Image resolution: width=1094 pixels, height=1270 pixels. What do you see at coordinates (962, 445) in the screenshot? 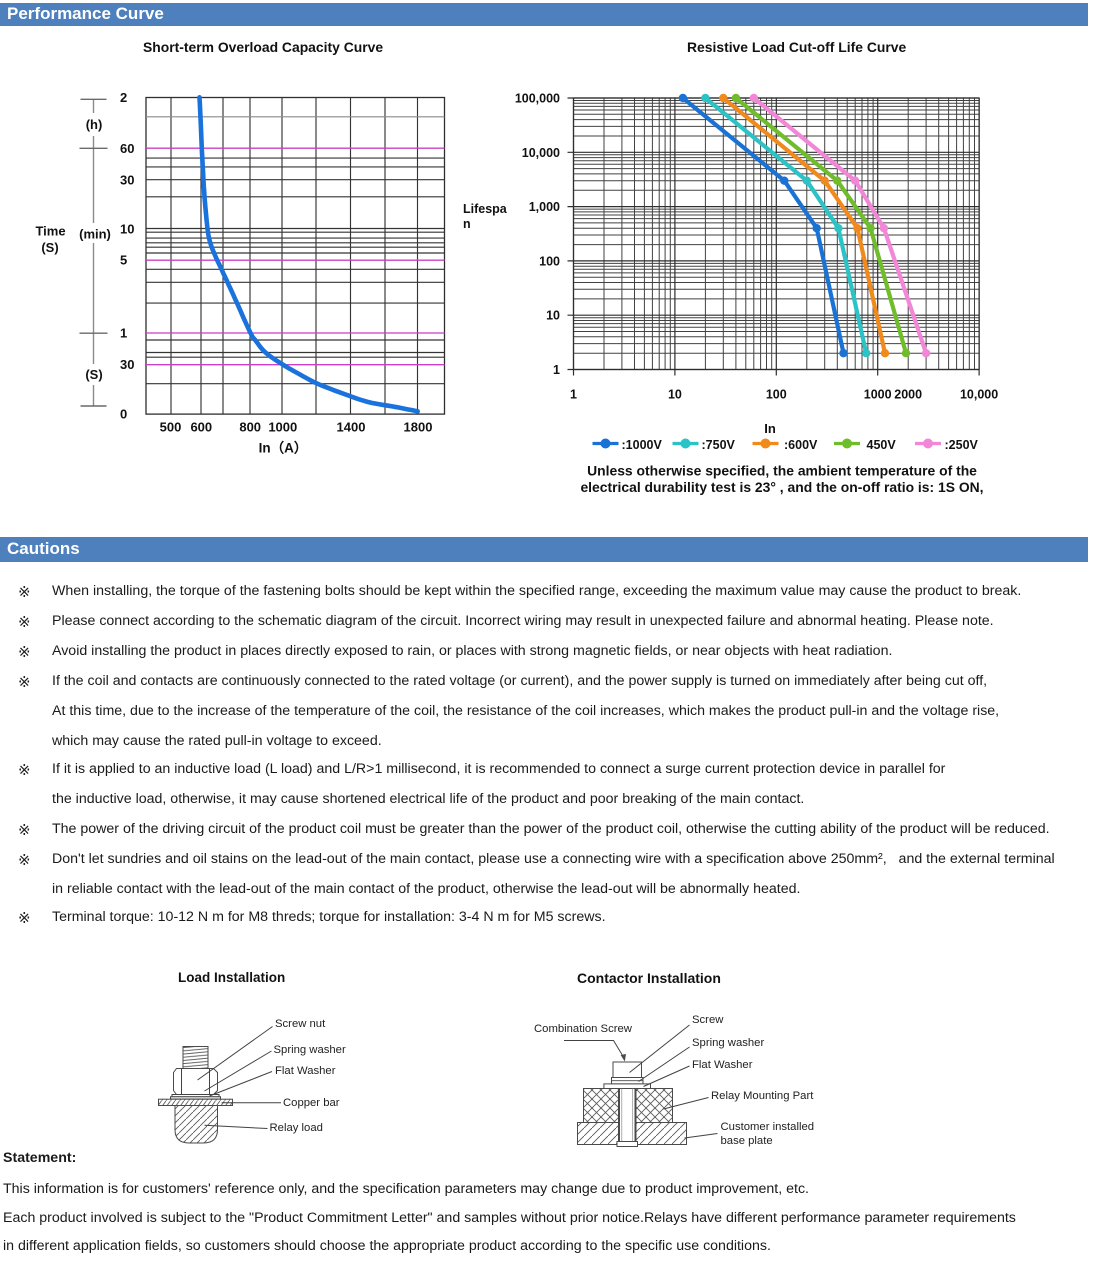
I see `svg-text: :250V` at bounding box center [962, 445].